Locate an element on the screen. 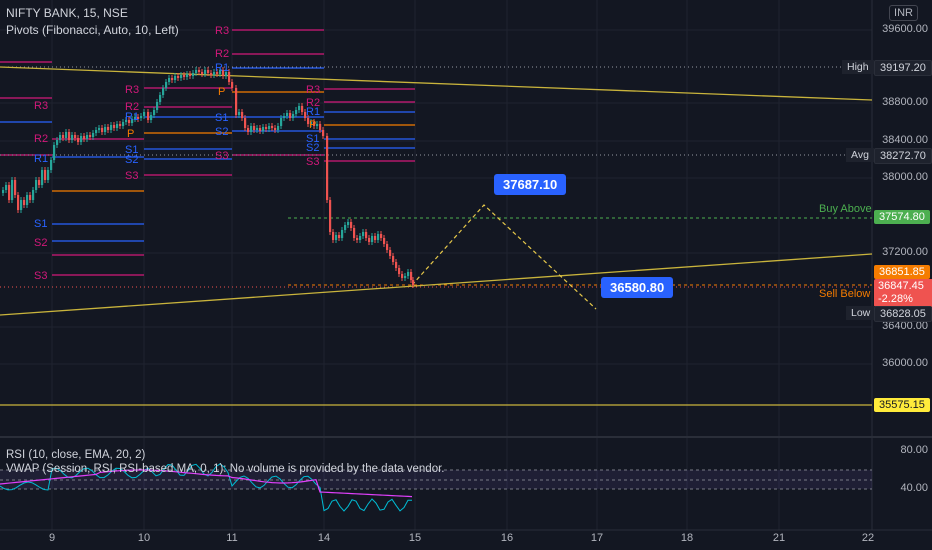 This screenshot has width=932, height=550. time-tick: 14 is located at coordinates (324, 538).